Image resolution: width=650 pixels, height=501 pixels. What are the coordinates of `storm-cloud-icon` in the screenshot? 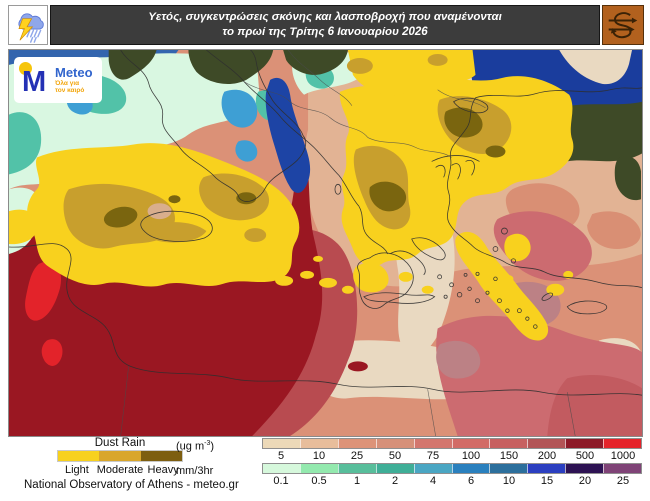 It's located at (28, 25).